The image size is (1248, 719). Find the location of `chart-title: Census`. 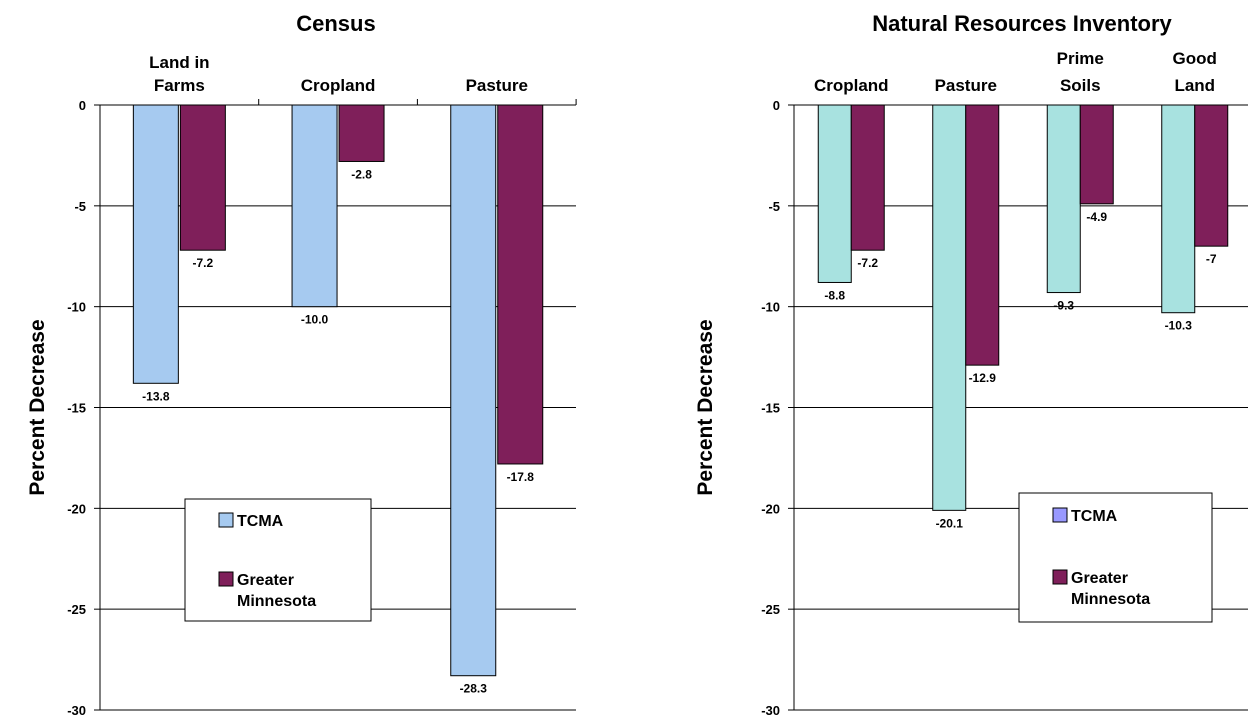

chart-title: Census is located at coordinates (335, 23).